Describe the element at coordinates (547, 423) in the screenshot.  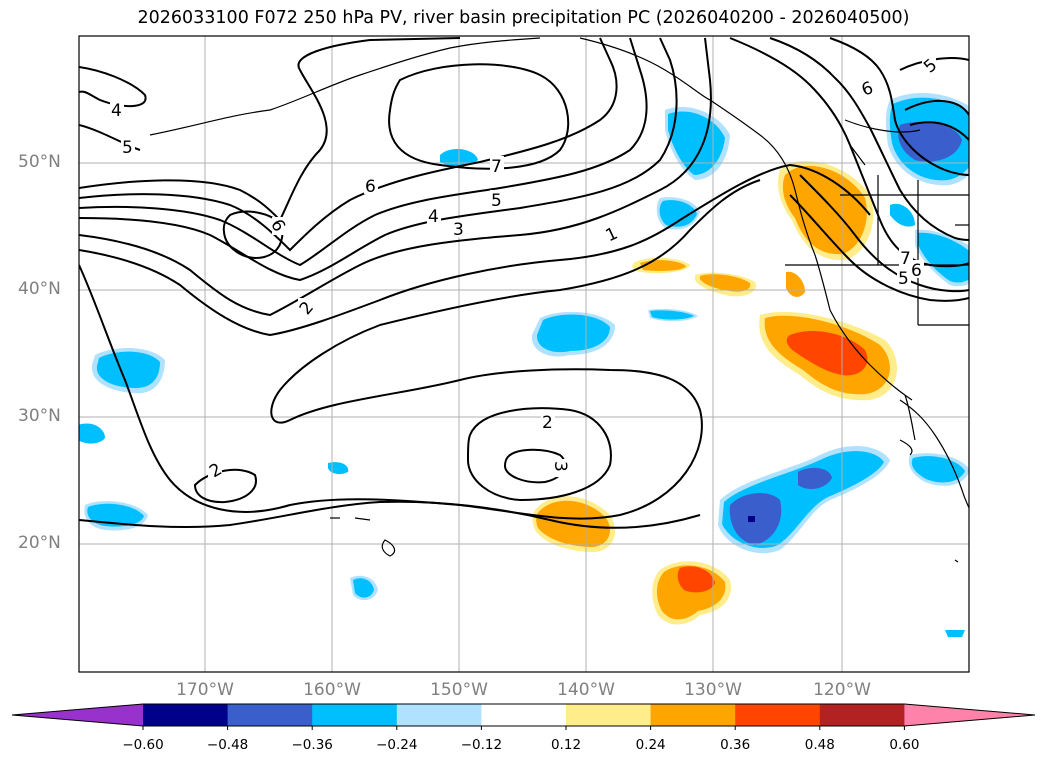
I see `contour-label: 2` at that location.